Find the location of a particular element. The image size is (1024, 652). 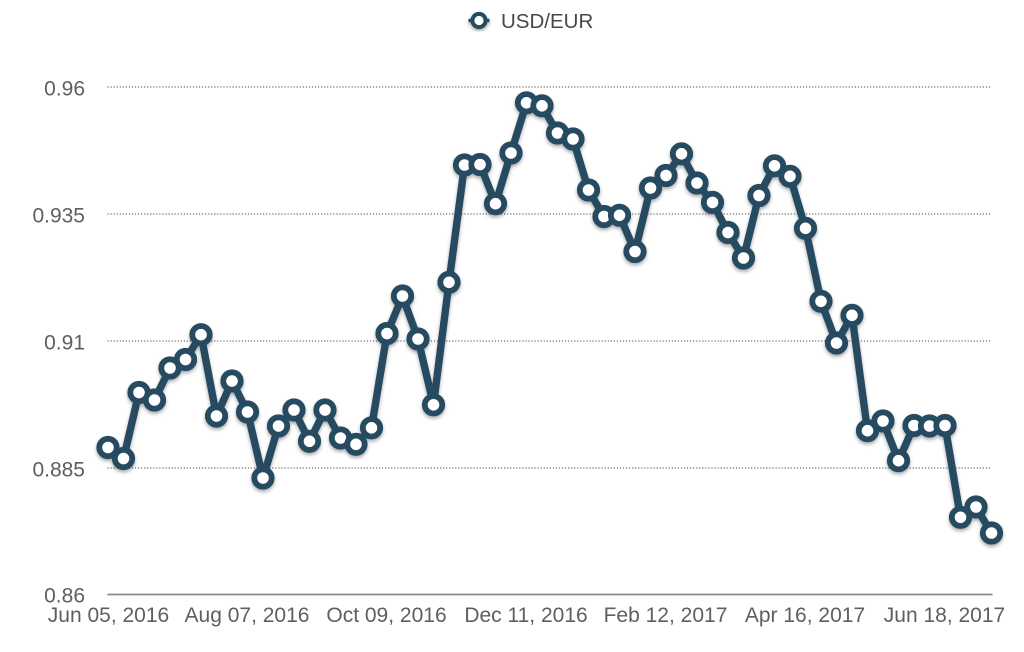

svg-text: 0.885 is located at coordinates (58, 470).